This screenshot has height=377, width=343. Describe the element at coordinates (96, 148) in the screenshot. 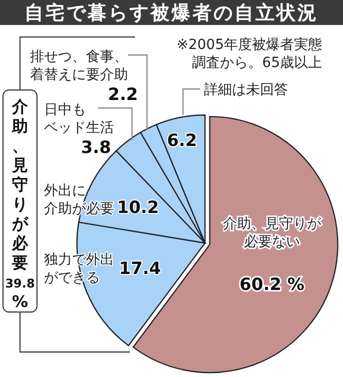

I see `data-label: 3.8` at that location.